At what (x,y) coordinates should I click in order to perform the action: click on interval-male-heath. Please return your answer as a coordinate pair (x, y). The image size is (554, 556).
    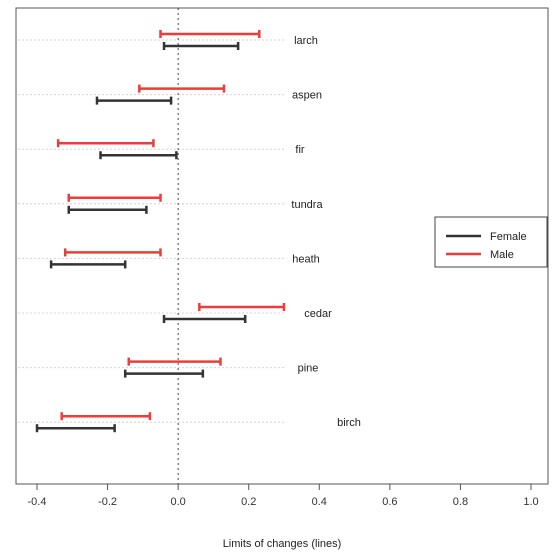
    Looking at the image, I should click on (112, 252).